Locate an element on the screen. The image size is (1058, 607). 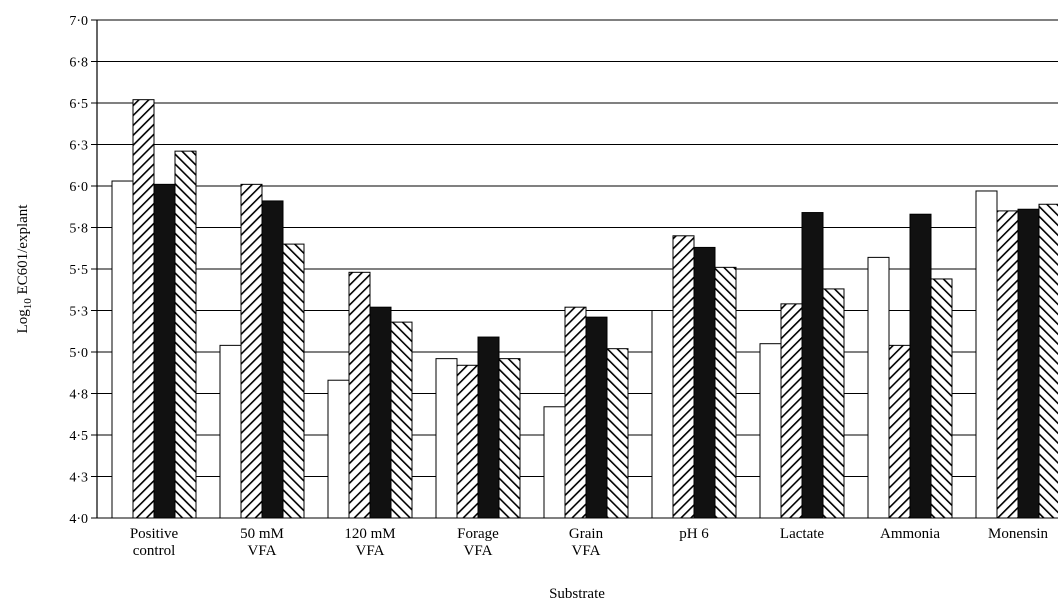
x-axis-title: Substrate is located at coordinates (577, 594).